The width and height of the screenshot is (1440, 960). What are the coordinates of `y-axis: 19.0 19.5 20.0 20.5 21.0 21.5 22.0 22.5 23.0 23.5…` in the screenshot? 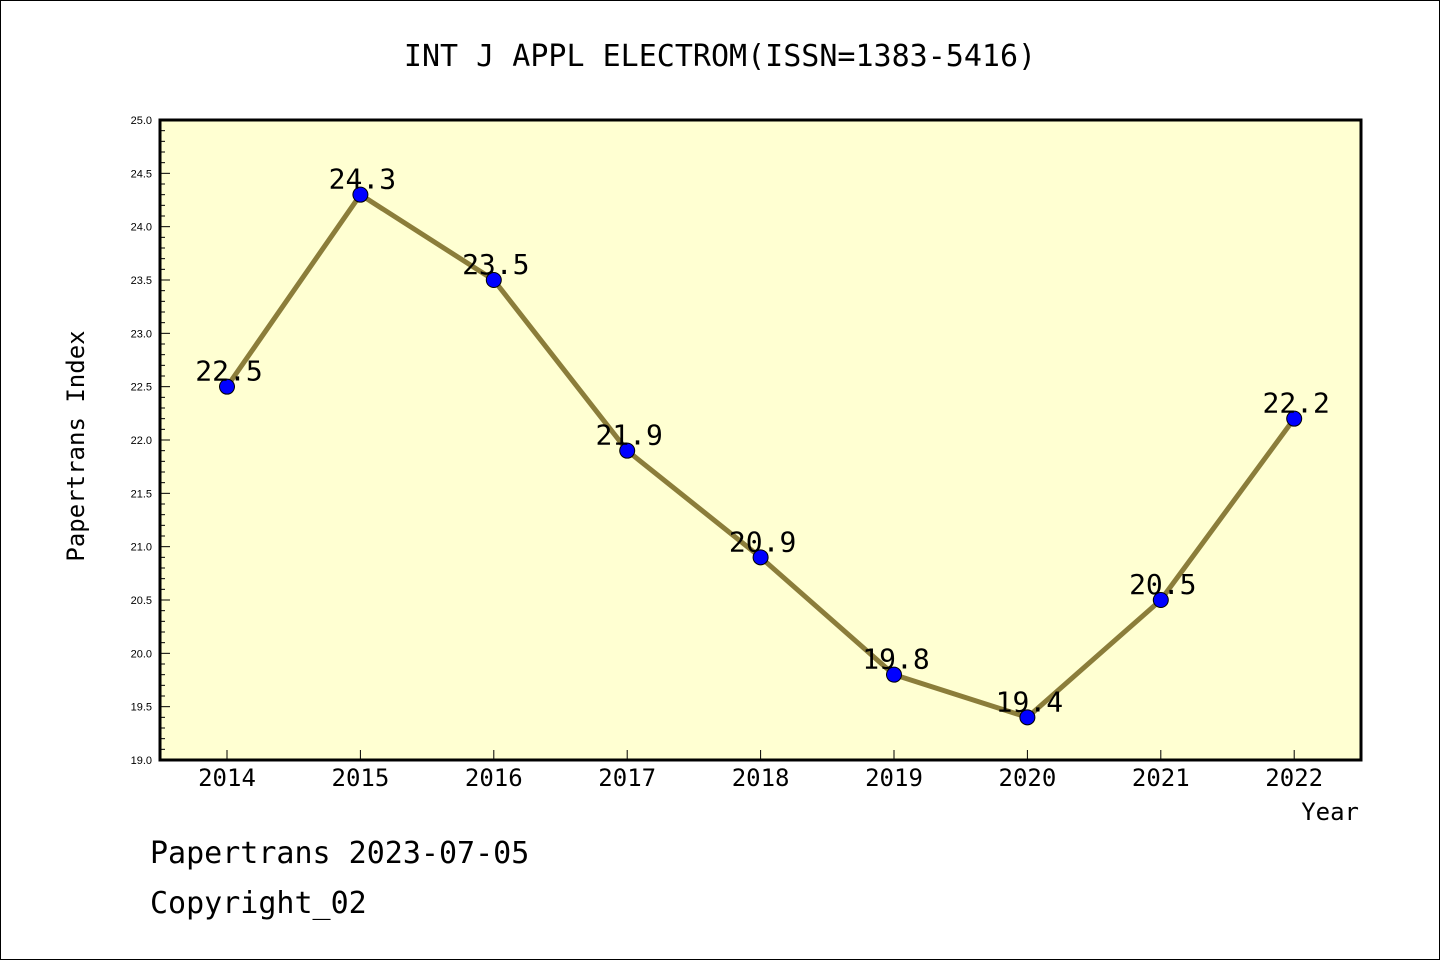 It's located at (150, 441).